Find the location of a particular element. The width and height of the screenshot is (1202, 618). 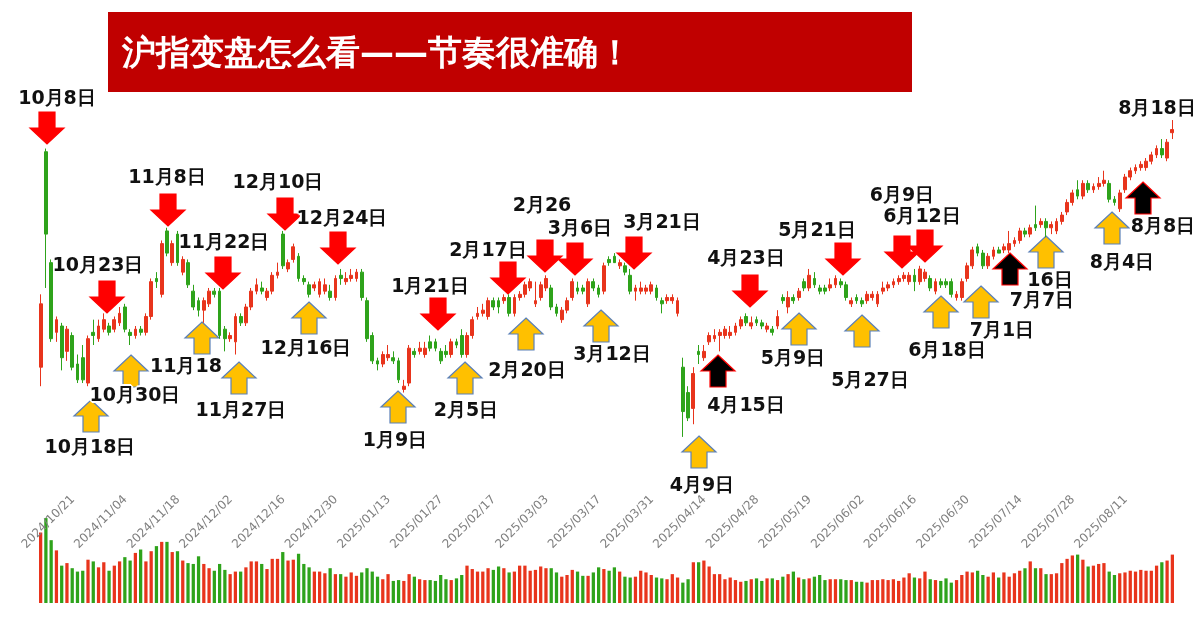

annotation: 7月7日 is located at coordinates (1042, 300).